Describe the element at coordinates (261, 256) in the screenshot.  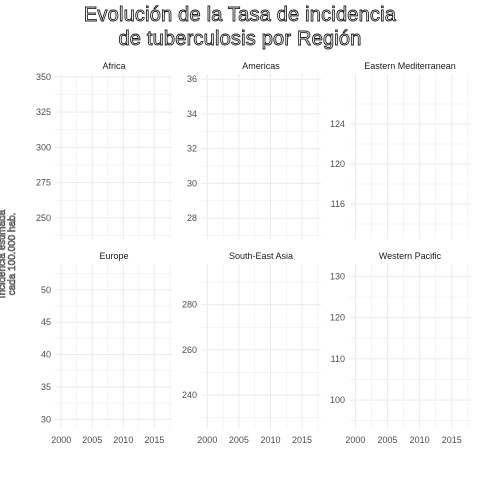
I see `facet-strip-label: South-East Asia` at that location.